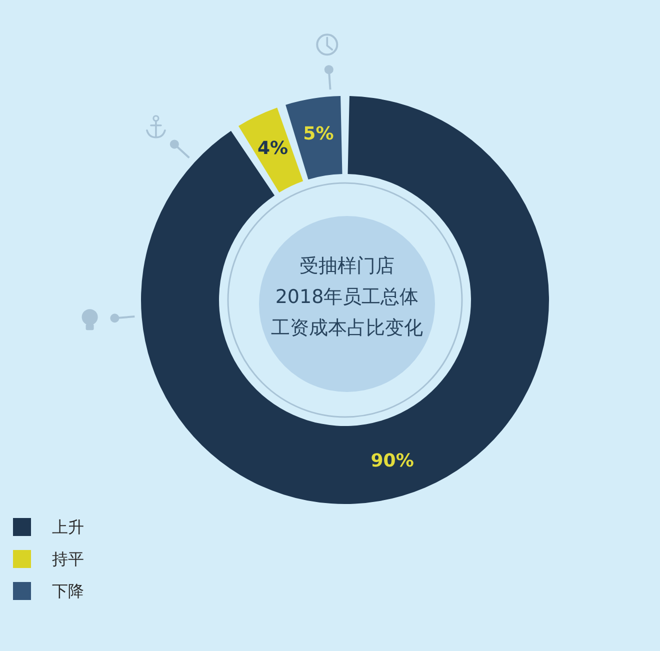  What do you see at coordinates (68, 591) in the screenshot?
I see `legend-label: 下降` at bounding box center [68, 591].